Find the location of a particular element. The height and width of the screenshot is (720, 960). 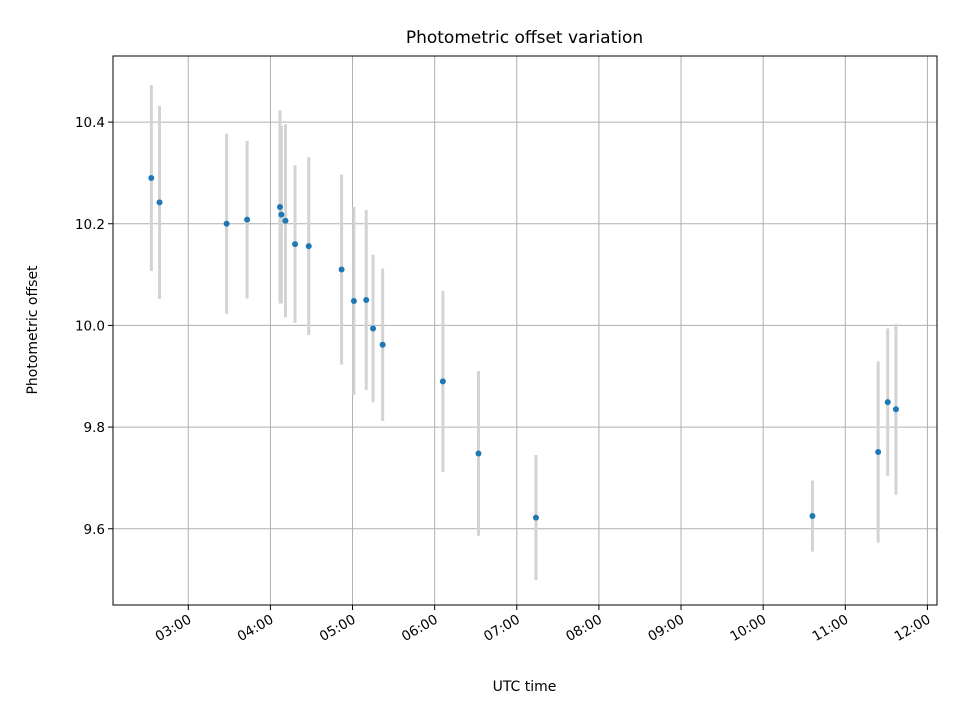

chart-title: Photometric offset variation is located at coordinates (524, 38).